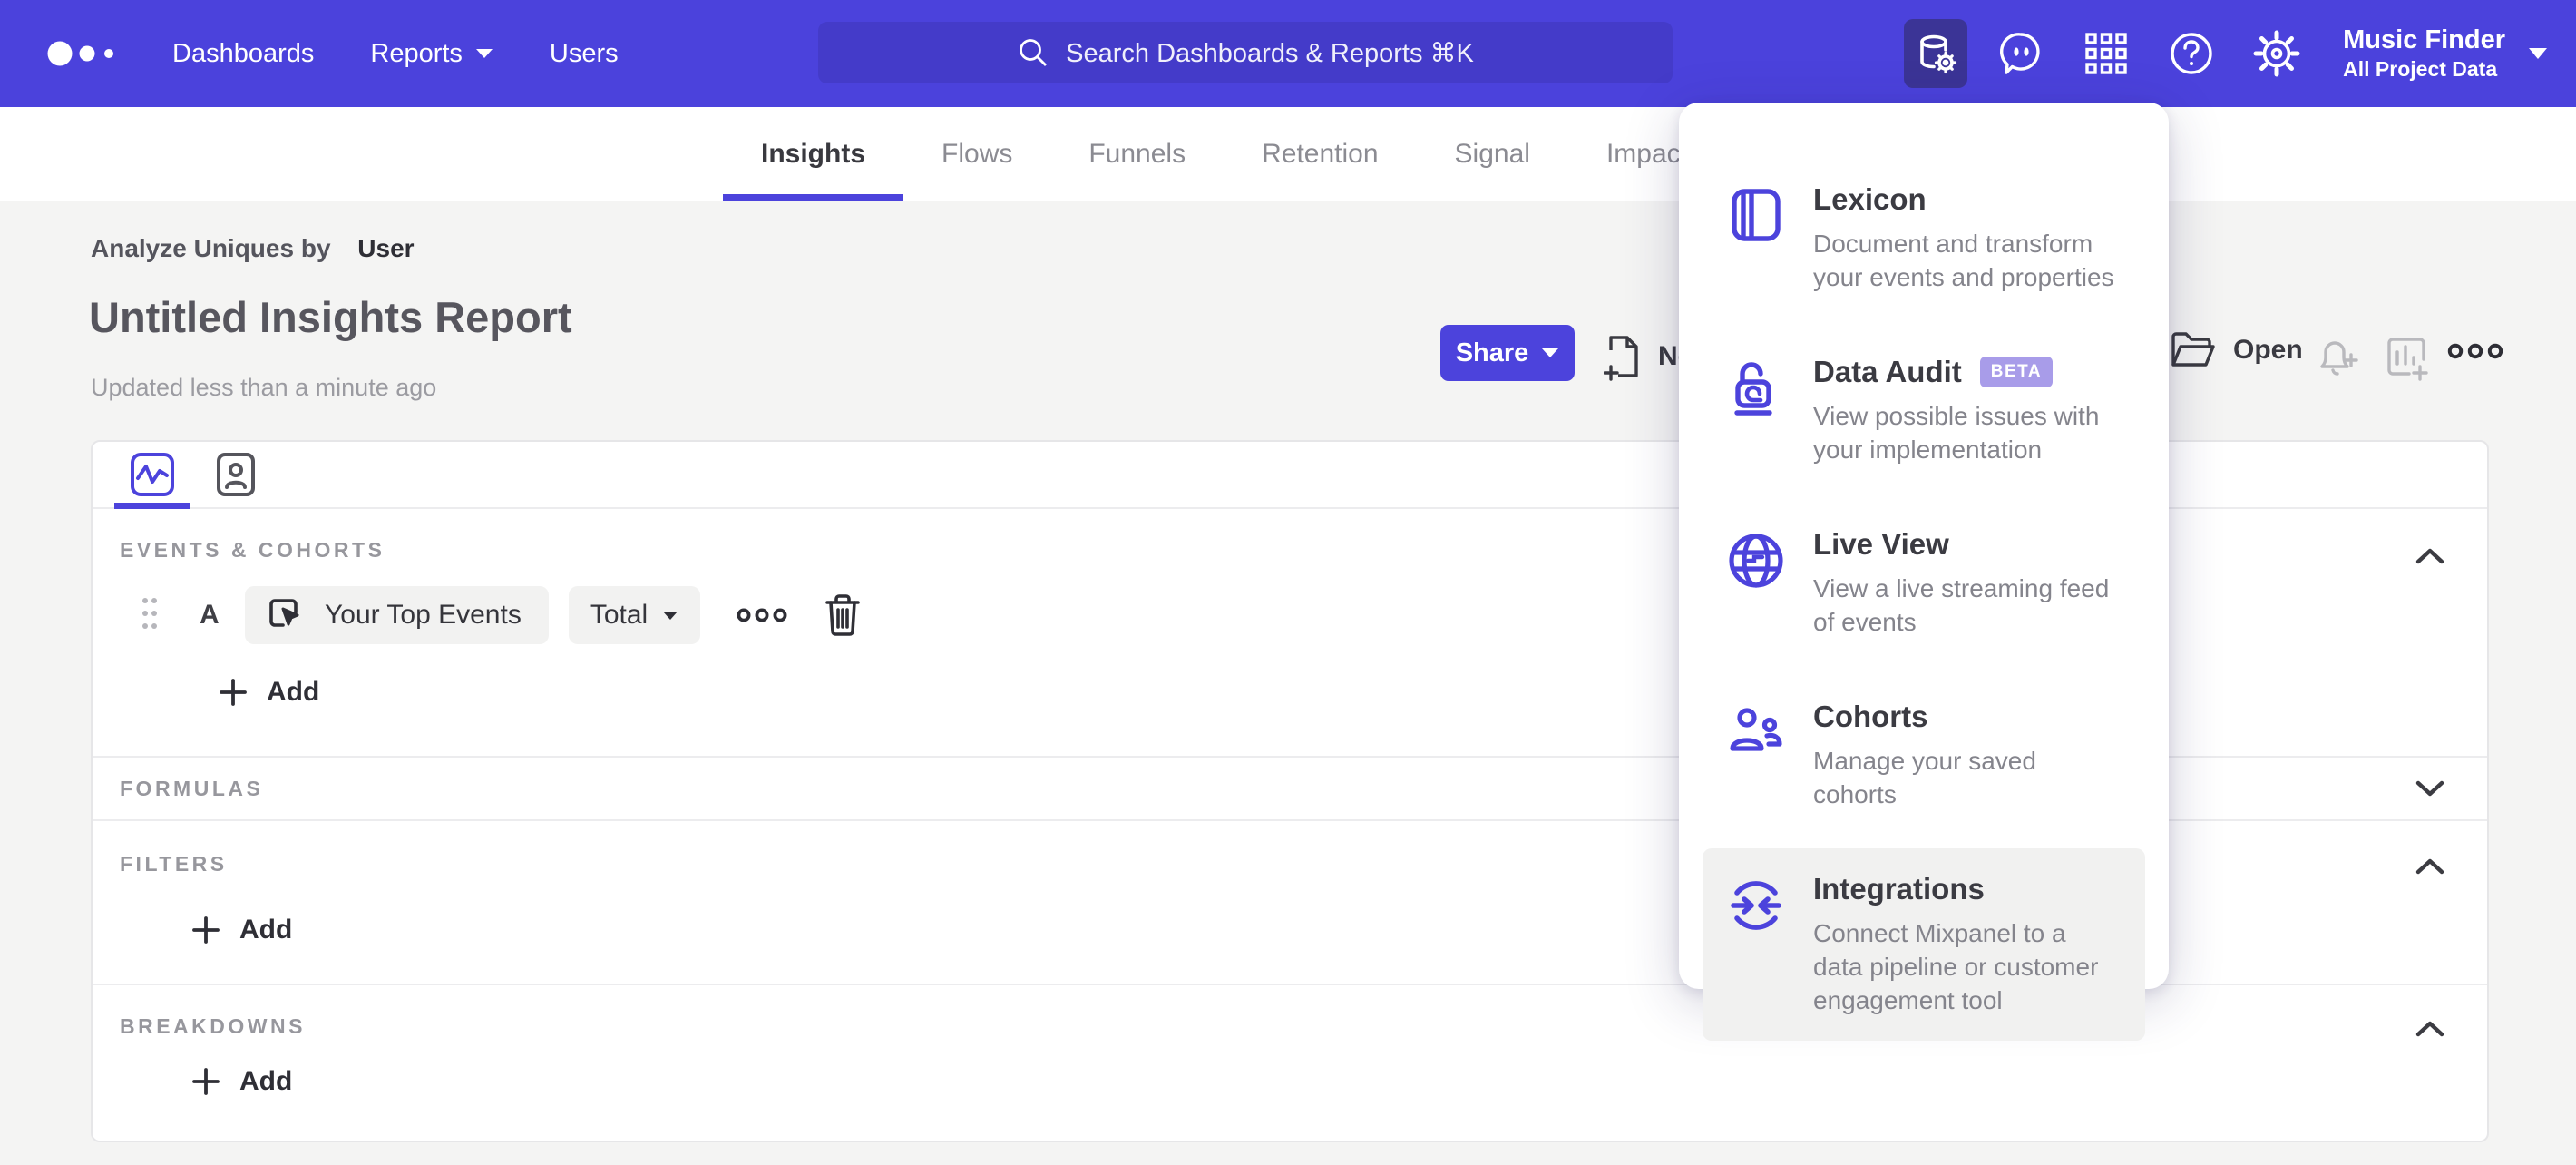  What do you see at coordinates (242, 930) in the screenshot?
I see `add-filter-button: Add` at bounding box center [242, 930].